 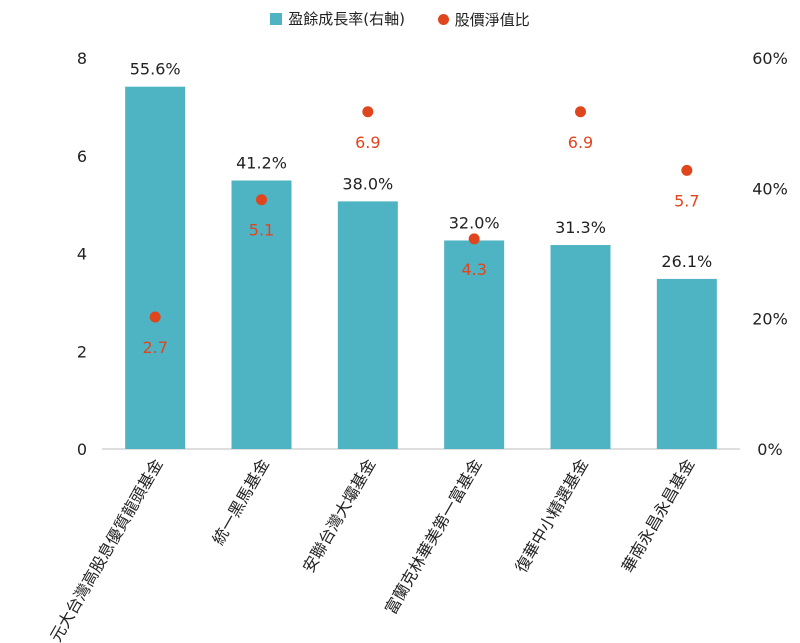 I want to click on category-label: 富蘭克林華美第一富基金, so click(x=433, y=536).